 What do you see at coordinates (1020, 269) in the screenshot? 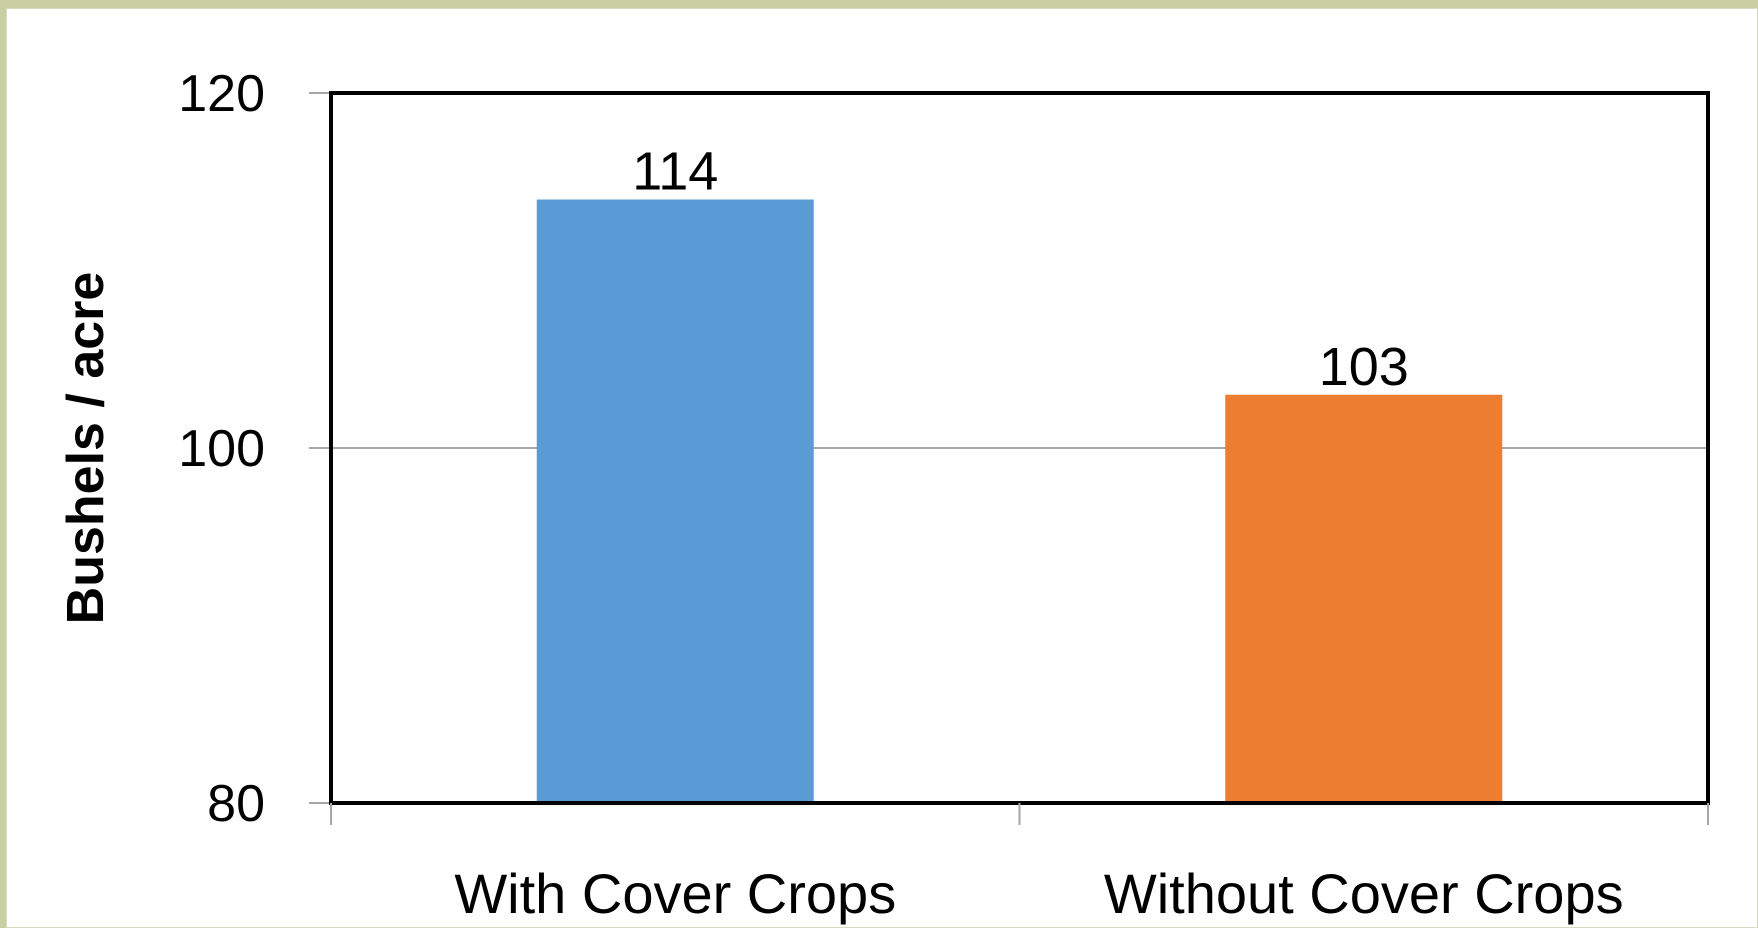
I see `data-labels: 114 103` at bounding box center [1020, 269].